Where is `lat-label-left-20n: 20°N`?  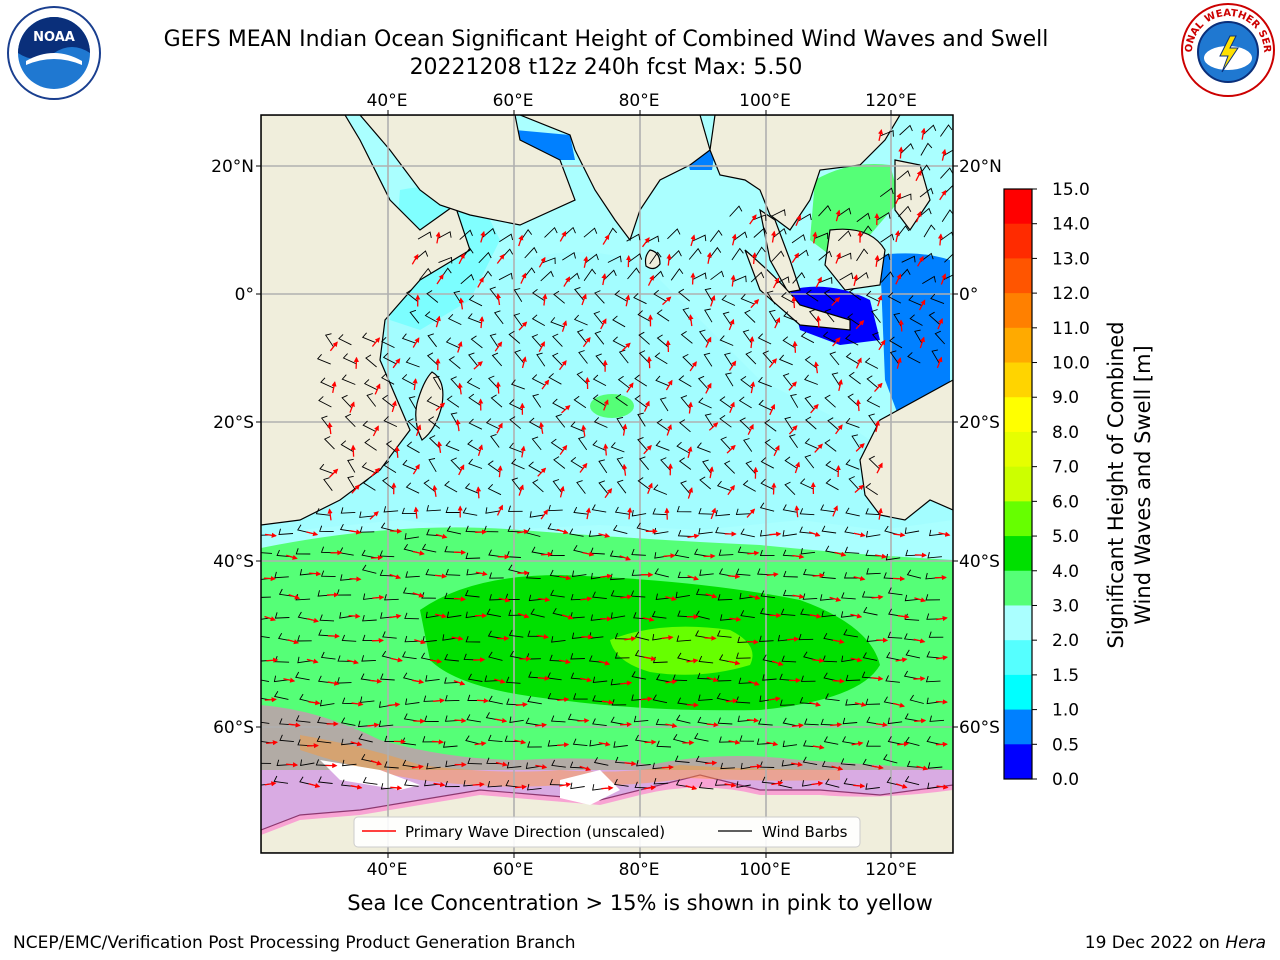
lat-label-left-20n: 20°N is located at coordinates (232, 167).